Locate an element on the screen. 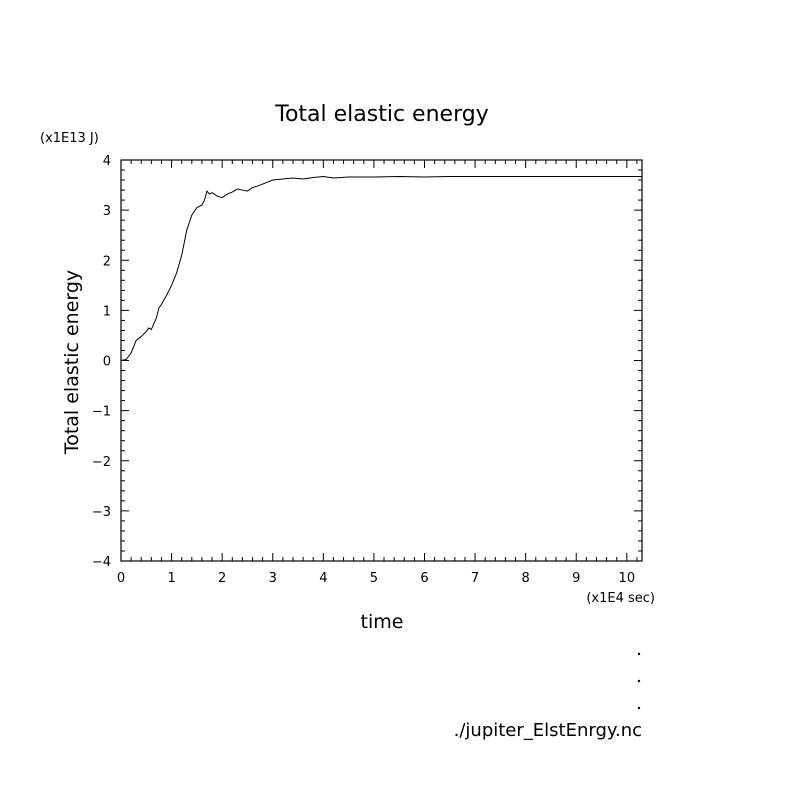 This screenshot has height=804, width=804. y-tick-label: 0 is located at coordinates (107, 362).